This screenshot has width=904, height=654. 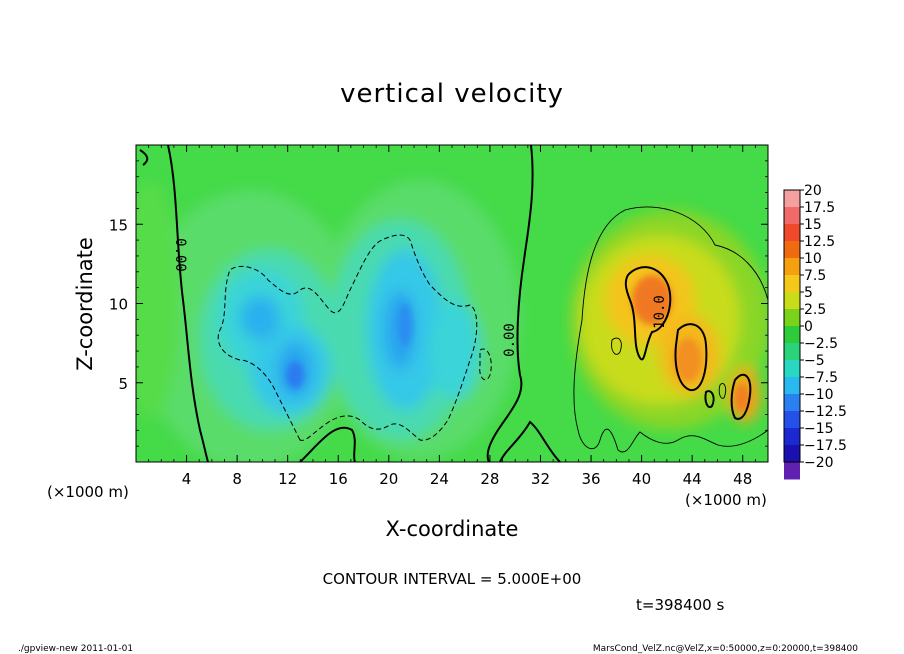 I want to click on negative-contours, so click(x=354, y=337).